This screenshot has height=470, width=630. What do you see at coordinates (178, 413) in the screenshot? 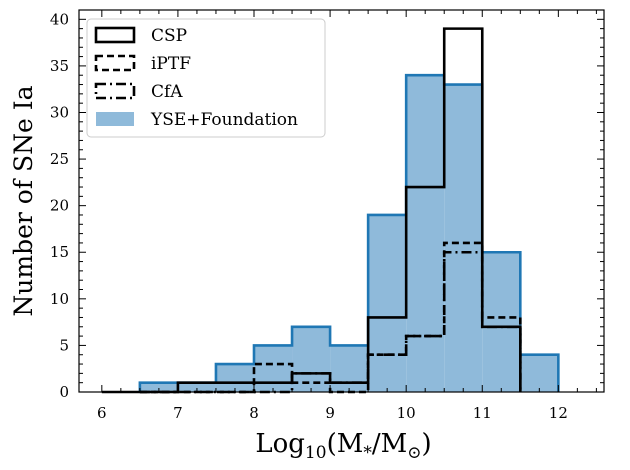
I see `x-tick-label: 7` at bounding box center [178, 413].